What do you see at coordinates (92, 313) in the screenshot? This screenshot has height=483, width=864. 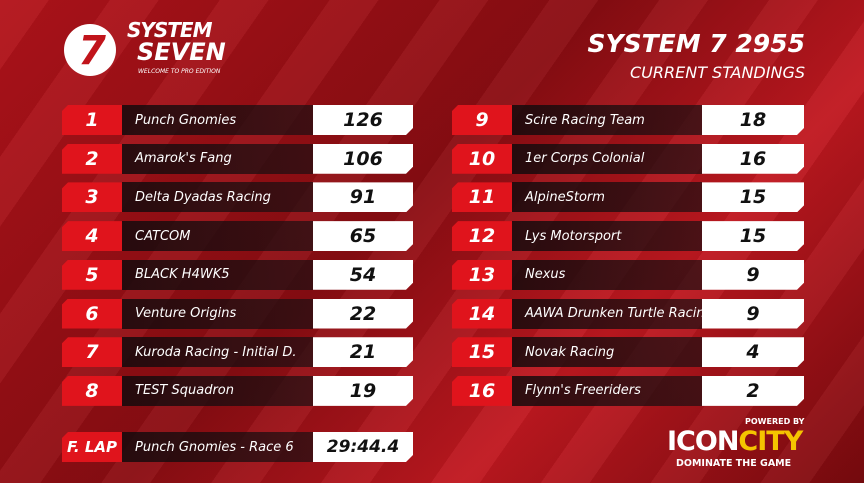 I see `position: 6` at bounding box center [92, 313].